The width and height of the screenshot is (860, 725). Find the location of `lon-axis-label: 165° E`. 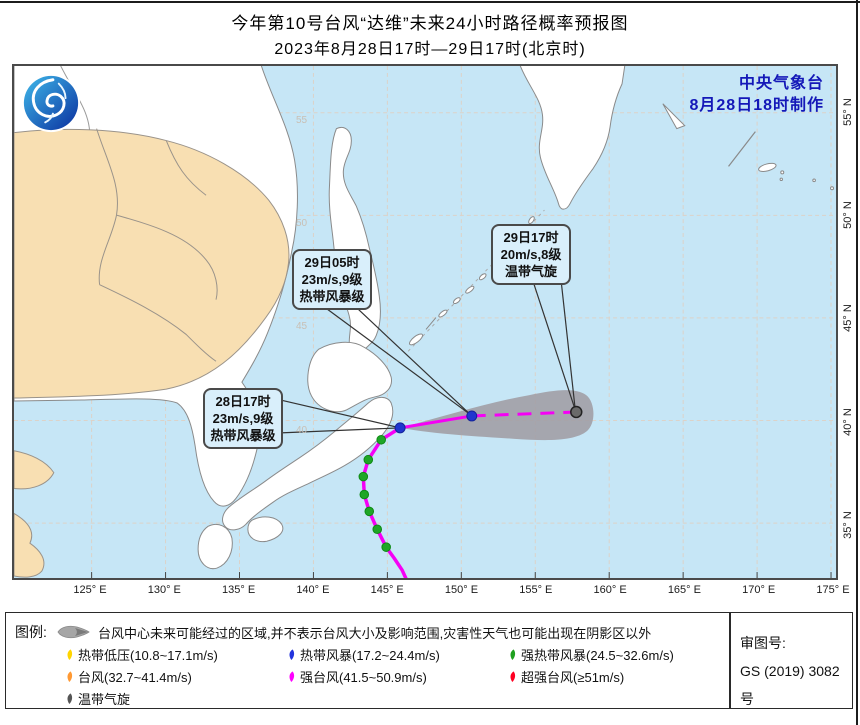

lon-axis-label: 165° E is located at coordinates (684, 590).